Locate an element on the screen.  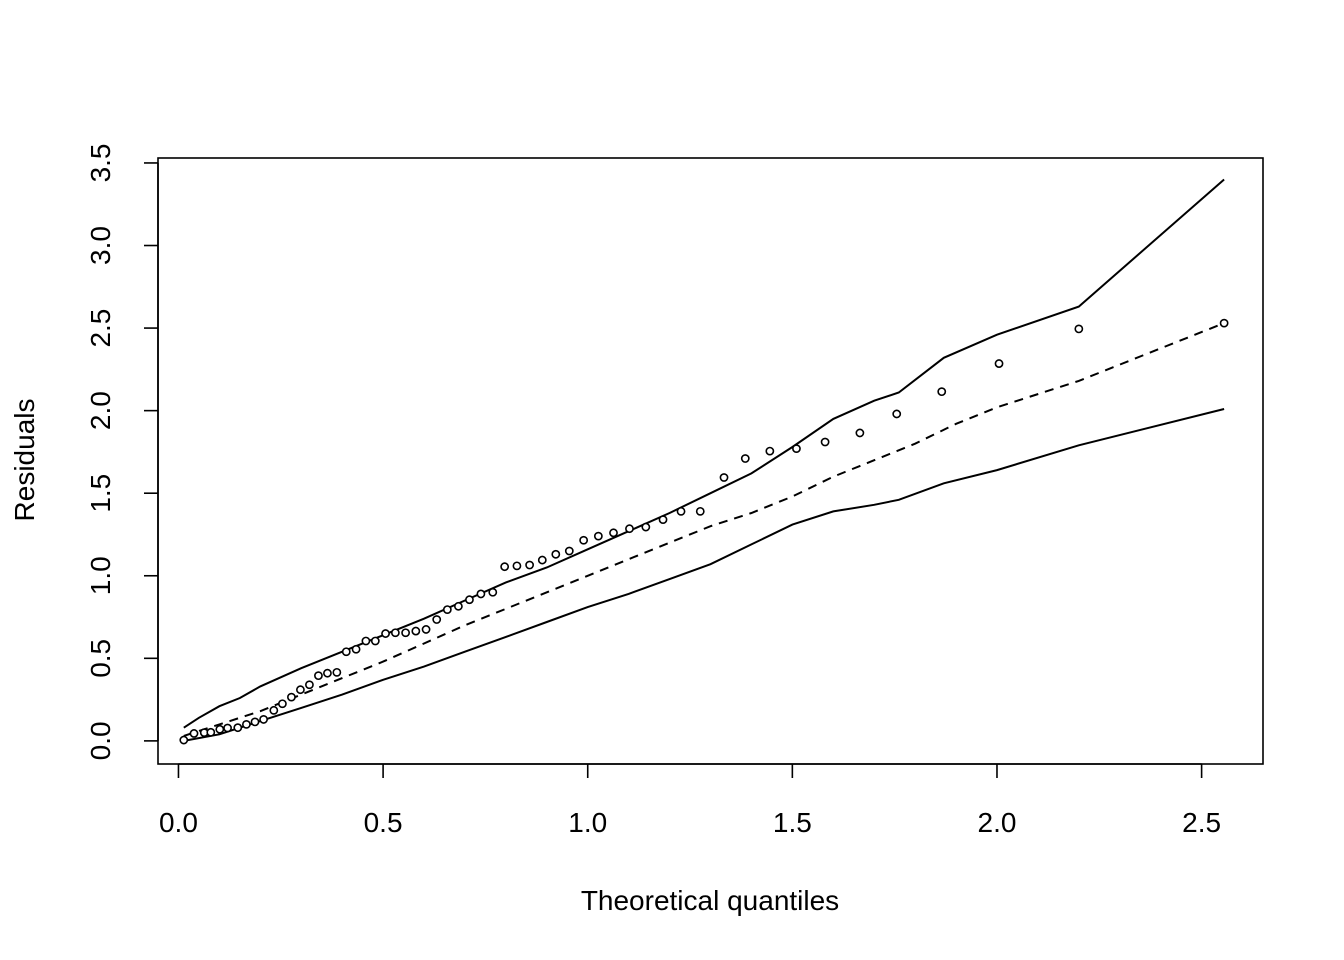
y-axis: 0.0 0.5 1.0 1.5 2.0 2.5 3.0 3.5 is located at coordinates (122, 451).